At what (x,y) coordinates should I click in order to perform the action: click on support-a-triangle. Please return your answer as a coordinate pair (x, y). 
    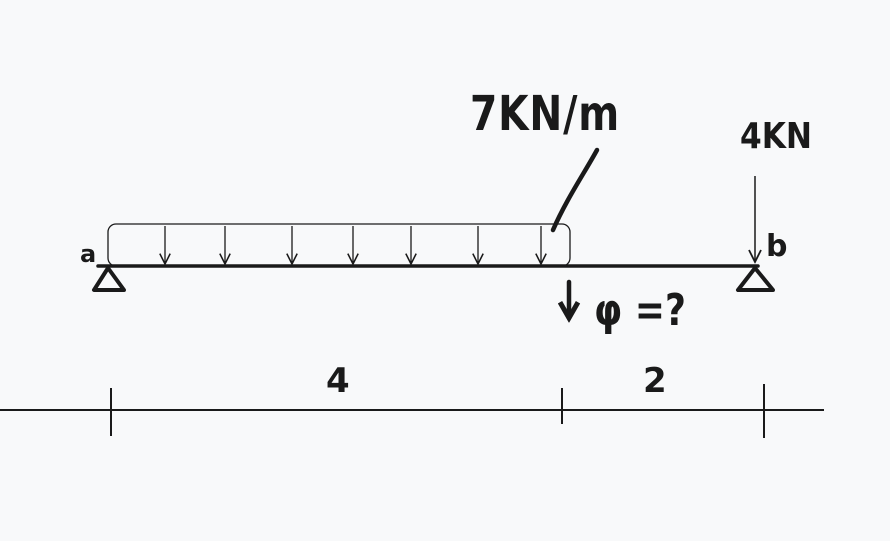
    Looking at the image, I should click on (109, 279).